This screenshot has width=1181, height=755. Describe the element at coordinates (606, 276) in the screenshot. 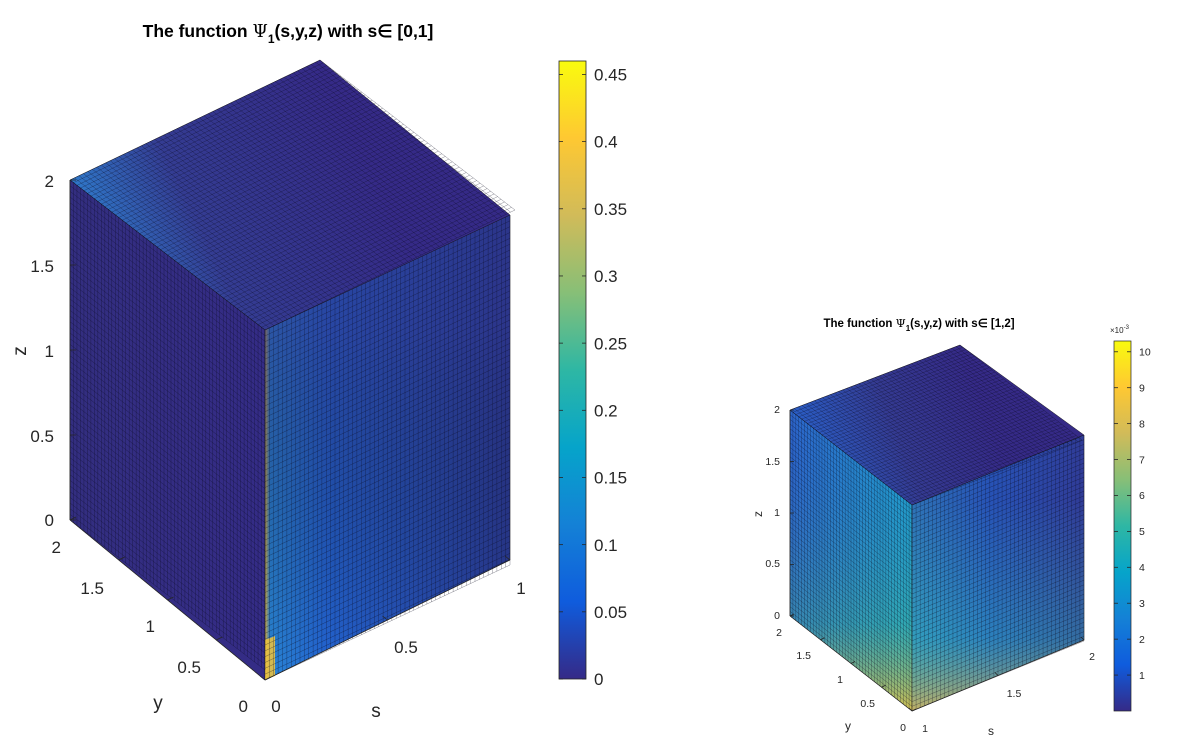

I see `chart-1-colorbar-tick-label: 0.3` at that location.